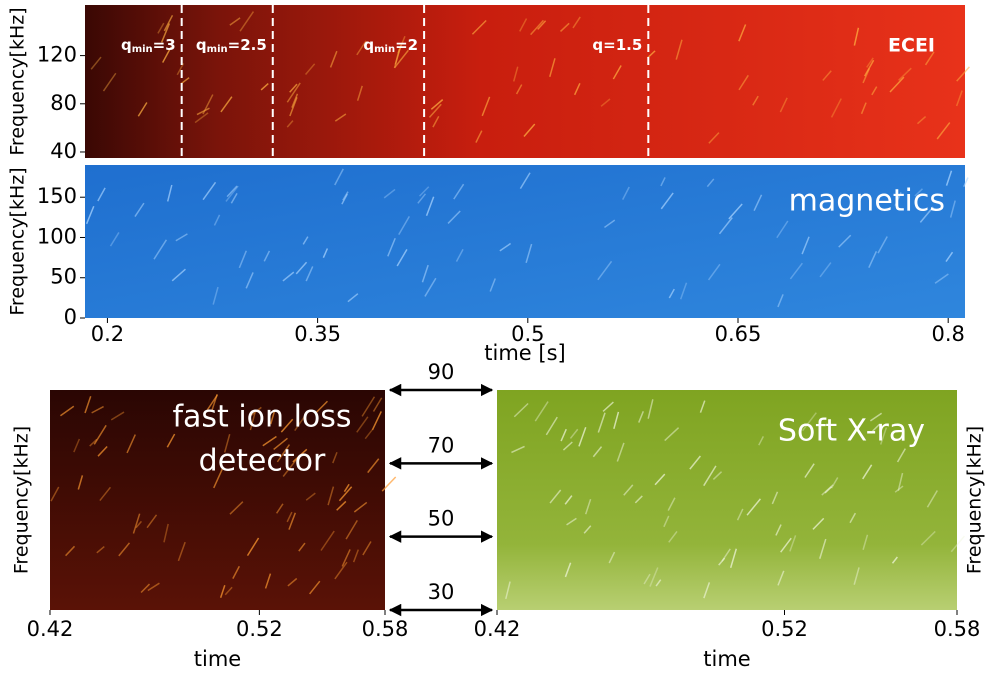  I want to click on frequency-label: 30, so click(441, 592).